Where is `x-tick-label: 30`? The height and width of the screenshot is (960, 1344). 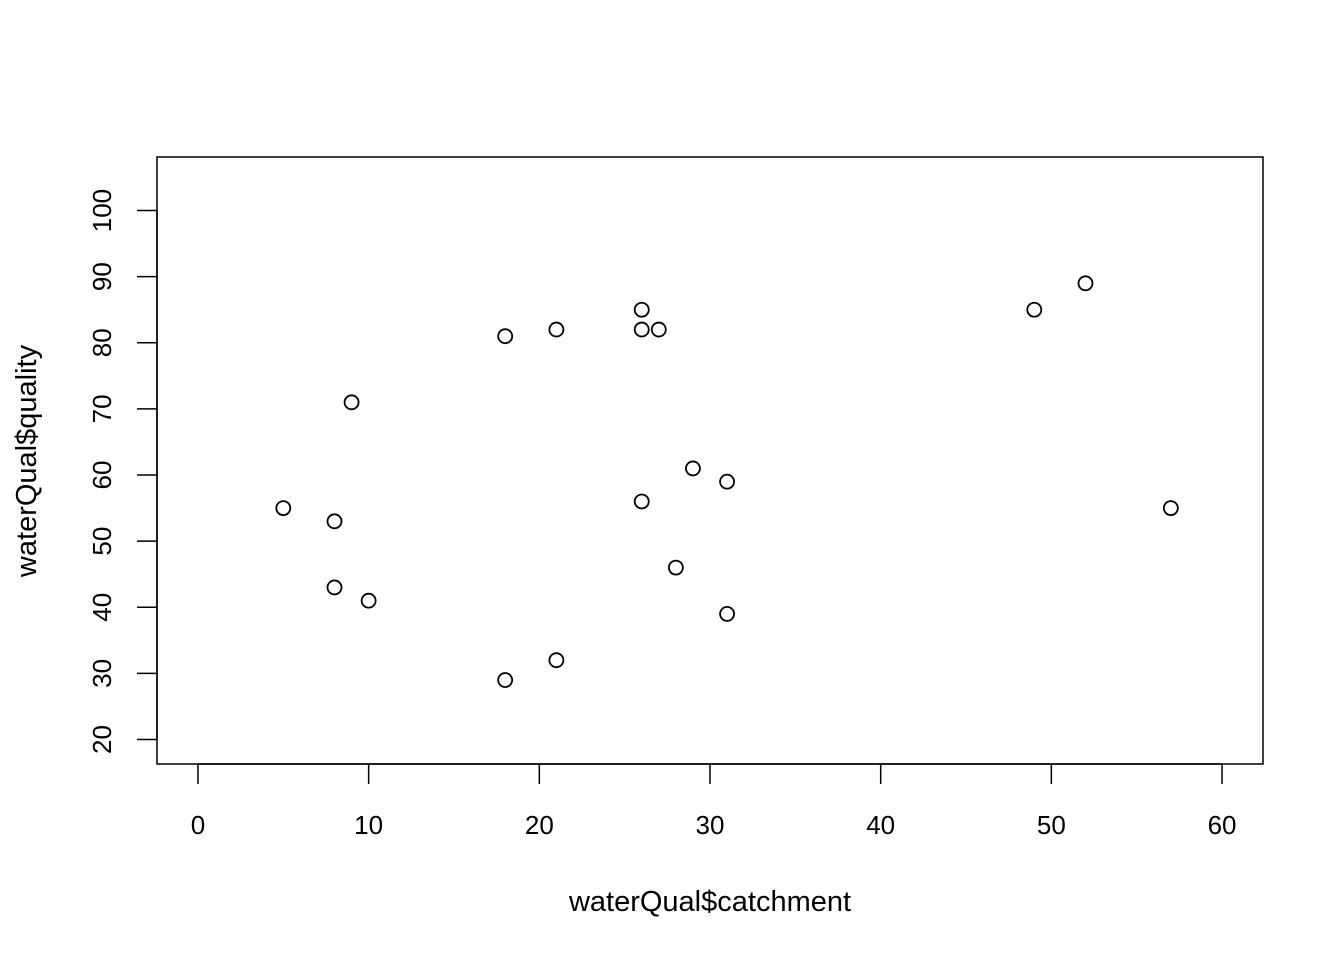 x-tick-label: 30 is located at coordinates (710, 825).